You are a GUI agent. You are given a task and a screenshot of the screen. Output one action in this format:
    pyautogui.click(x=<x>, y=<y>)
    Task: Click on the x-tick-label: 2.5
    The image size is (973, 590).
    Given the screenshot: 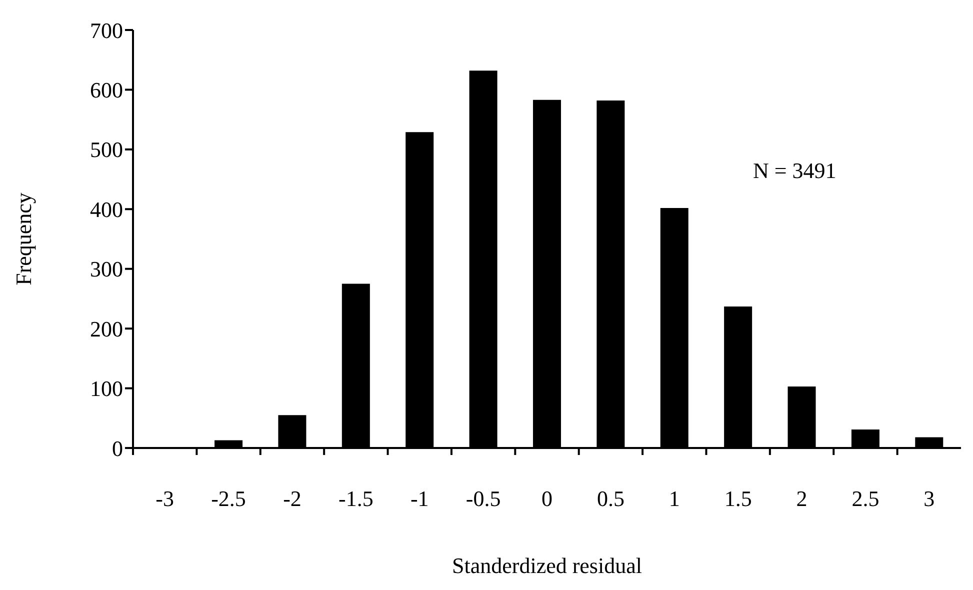 What is the action you would take?
    pyautogui.click(x=866, y=498)
    